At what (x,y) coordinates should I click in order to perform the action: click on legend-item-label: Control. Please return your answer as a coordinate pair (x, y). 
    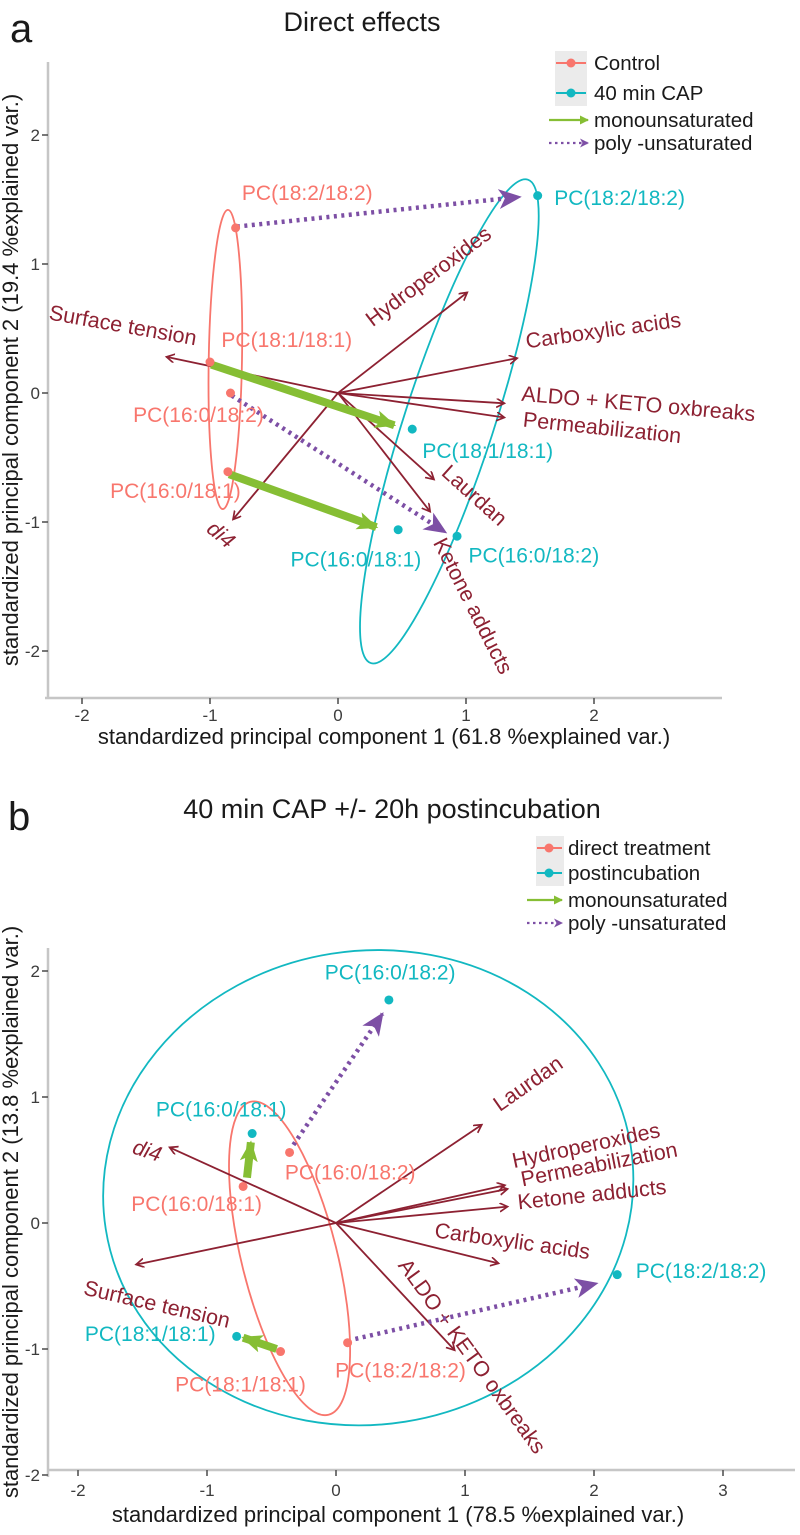
    Looking at the image, I should click on (627, 63).